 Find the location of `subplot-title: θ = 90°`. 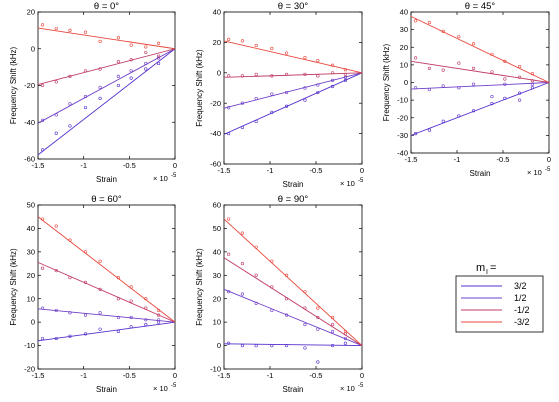

subplot-title: θ = 90° is located at coordinates (293, 199).